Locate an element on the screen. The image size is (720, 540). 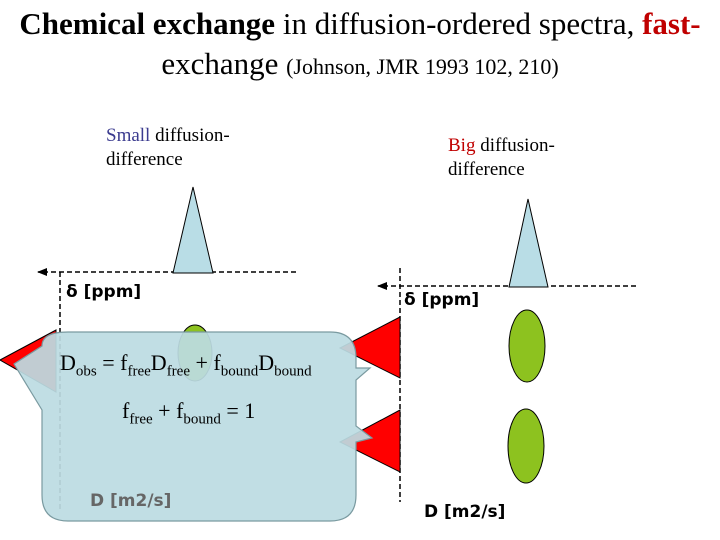
left-heading-rest: diffusion- is located at coordinates (190, 135).